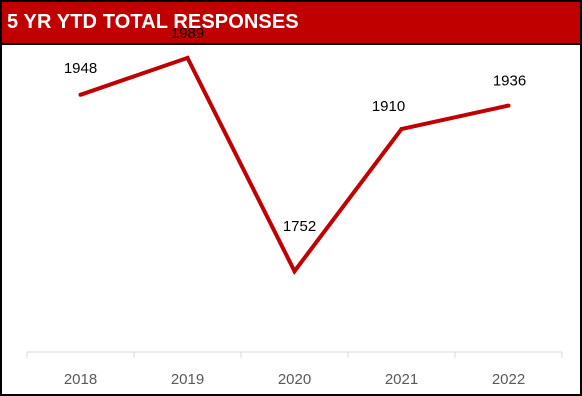 This screenshot has height=396, width=582. I want to click on chart-title: 5 YR YTD TOTAL RESPONSES, so click(153, 22).